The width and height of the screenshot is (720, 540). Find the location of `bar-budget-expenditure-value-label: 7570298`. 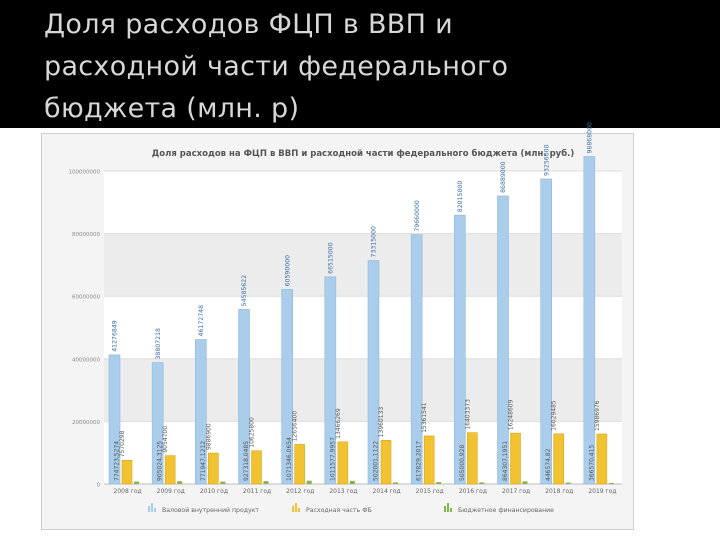

bar-budget-expenditure-value-label: 7570298 is located at coordinates (122, 443).